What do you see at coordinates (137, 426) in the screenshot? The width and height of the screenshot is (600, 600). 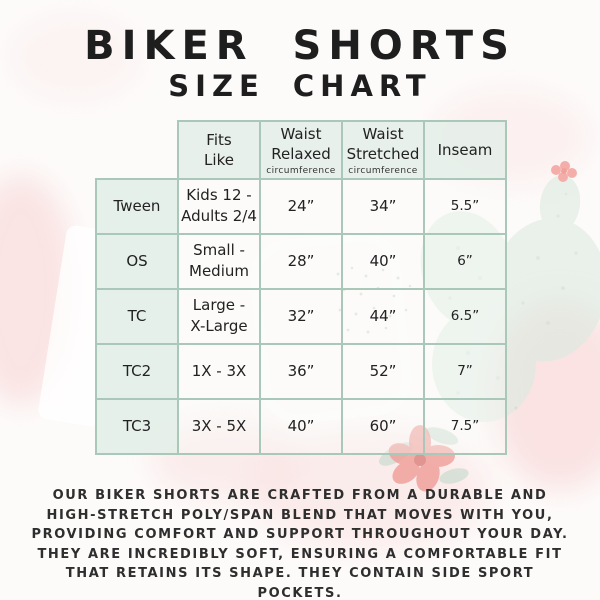 I see `size-label-cell: TC3` at bounding box center [137, 426].